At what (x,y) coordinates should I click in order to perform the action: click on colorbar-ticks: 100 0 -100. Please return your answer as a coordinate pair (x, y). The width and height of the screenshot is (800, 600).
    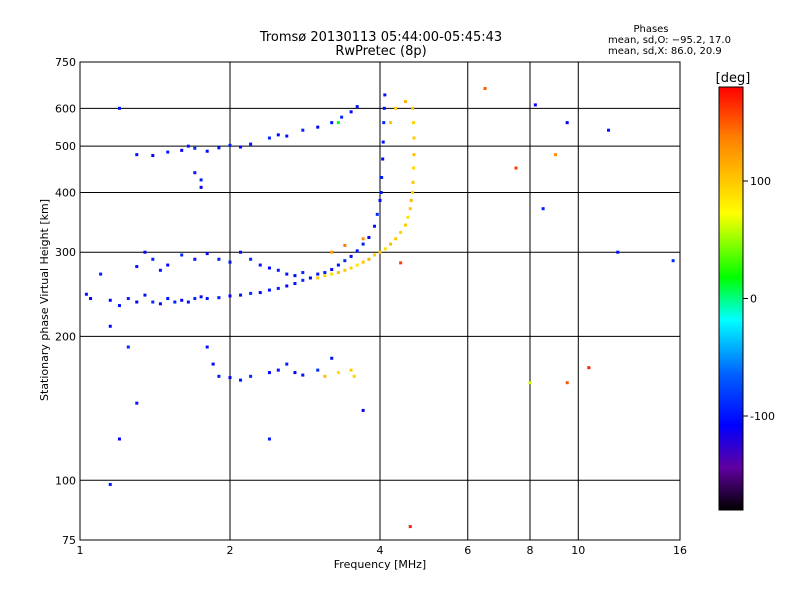
    Looking at the image, I should click on (759, 299).